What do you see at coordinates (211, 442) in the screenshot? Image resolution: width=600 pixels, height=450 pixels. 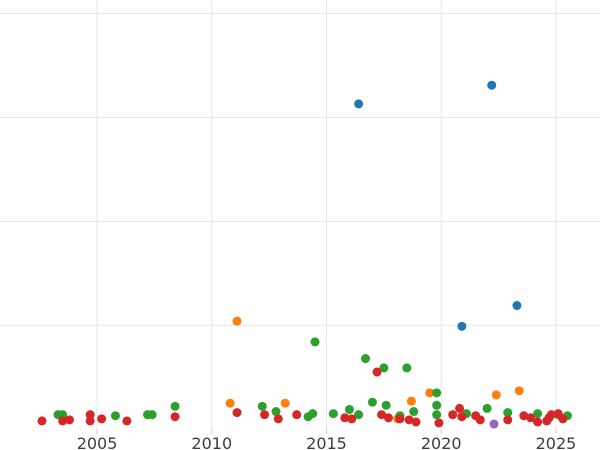 I see `x-tick-label: 2010` at bounding box center [211, 442].